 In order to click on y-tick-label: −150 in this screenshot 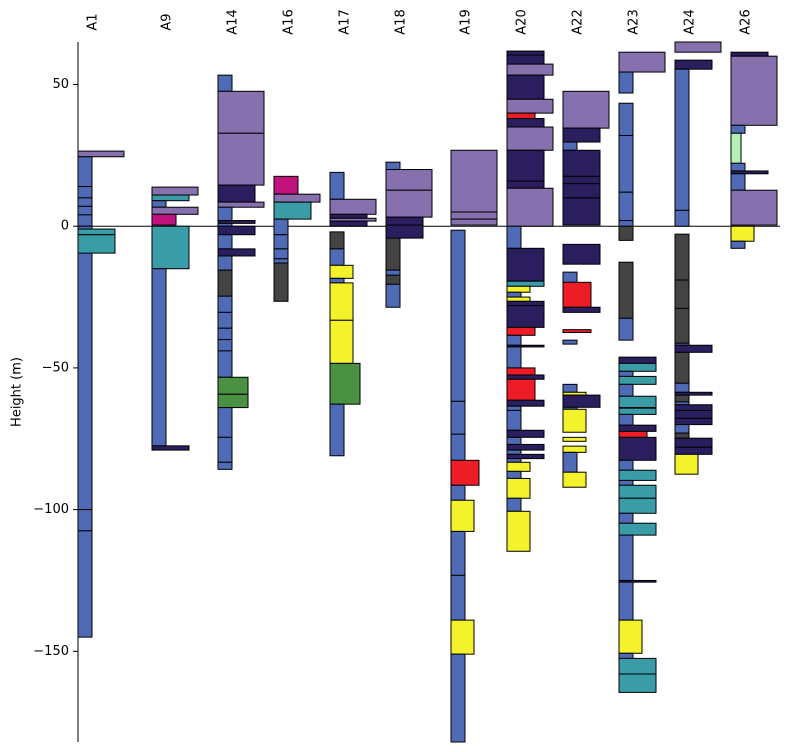, I will do `click(51, 651)`.